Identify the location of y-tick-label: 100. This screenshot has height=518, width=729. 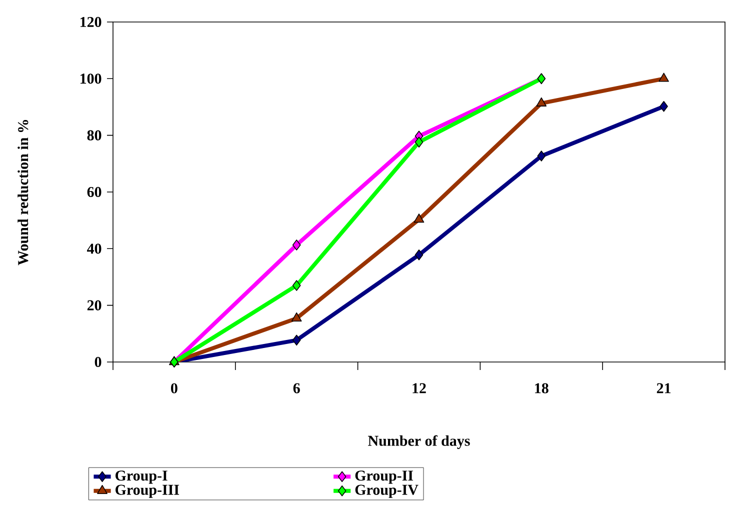
(91, 79).